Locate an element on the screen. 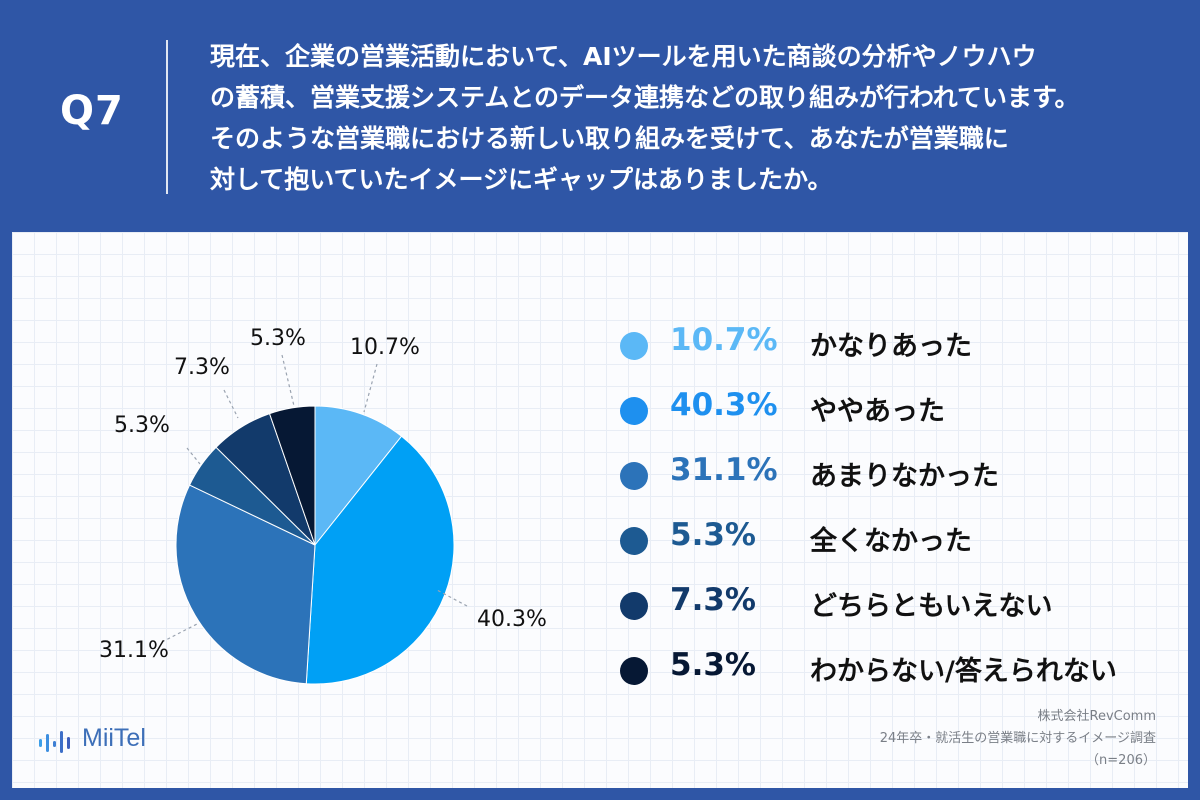  legend-label: あまりなかった is located at coordinates (904, 476).